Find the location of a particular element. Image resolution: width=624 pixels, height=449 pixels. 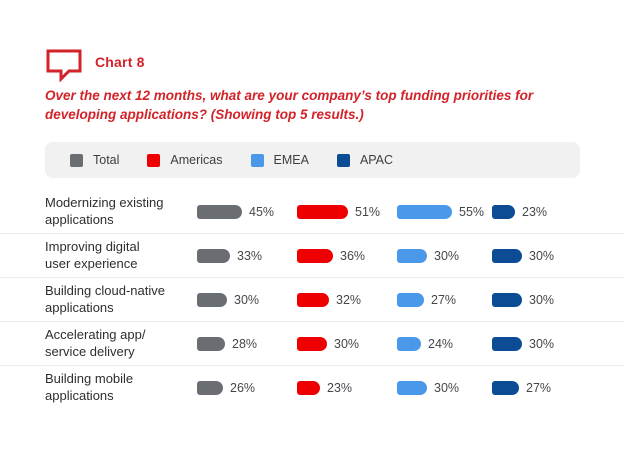

chart-title: Chart 8 is located at coordinates (120, 62).